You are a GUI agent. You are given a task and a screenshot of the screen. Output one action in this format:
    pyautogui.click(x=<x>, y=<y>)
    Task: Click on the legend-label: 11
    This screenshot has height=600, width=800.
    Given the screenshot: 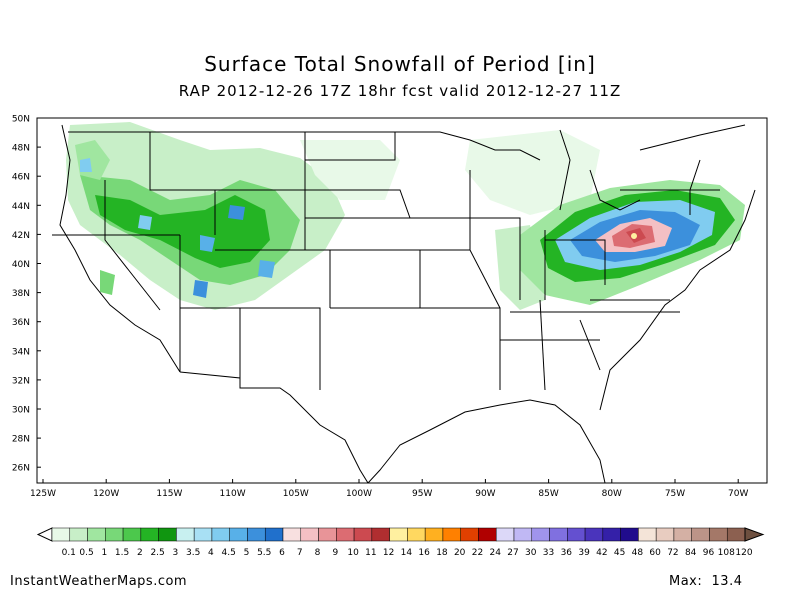 What is the action you would take?
    pyautogui.click(x=370, y=553)
    